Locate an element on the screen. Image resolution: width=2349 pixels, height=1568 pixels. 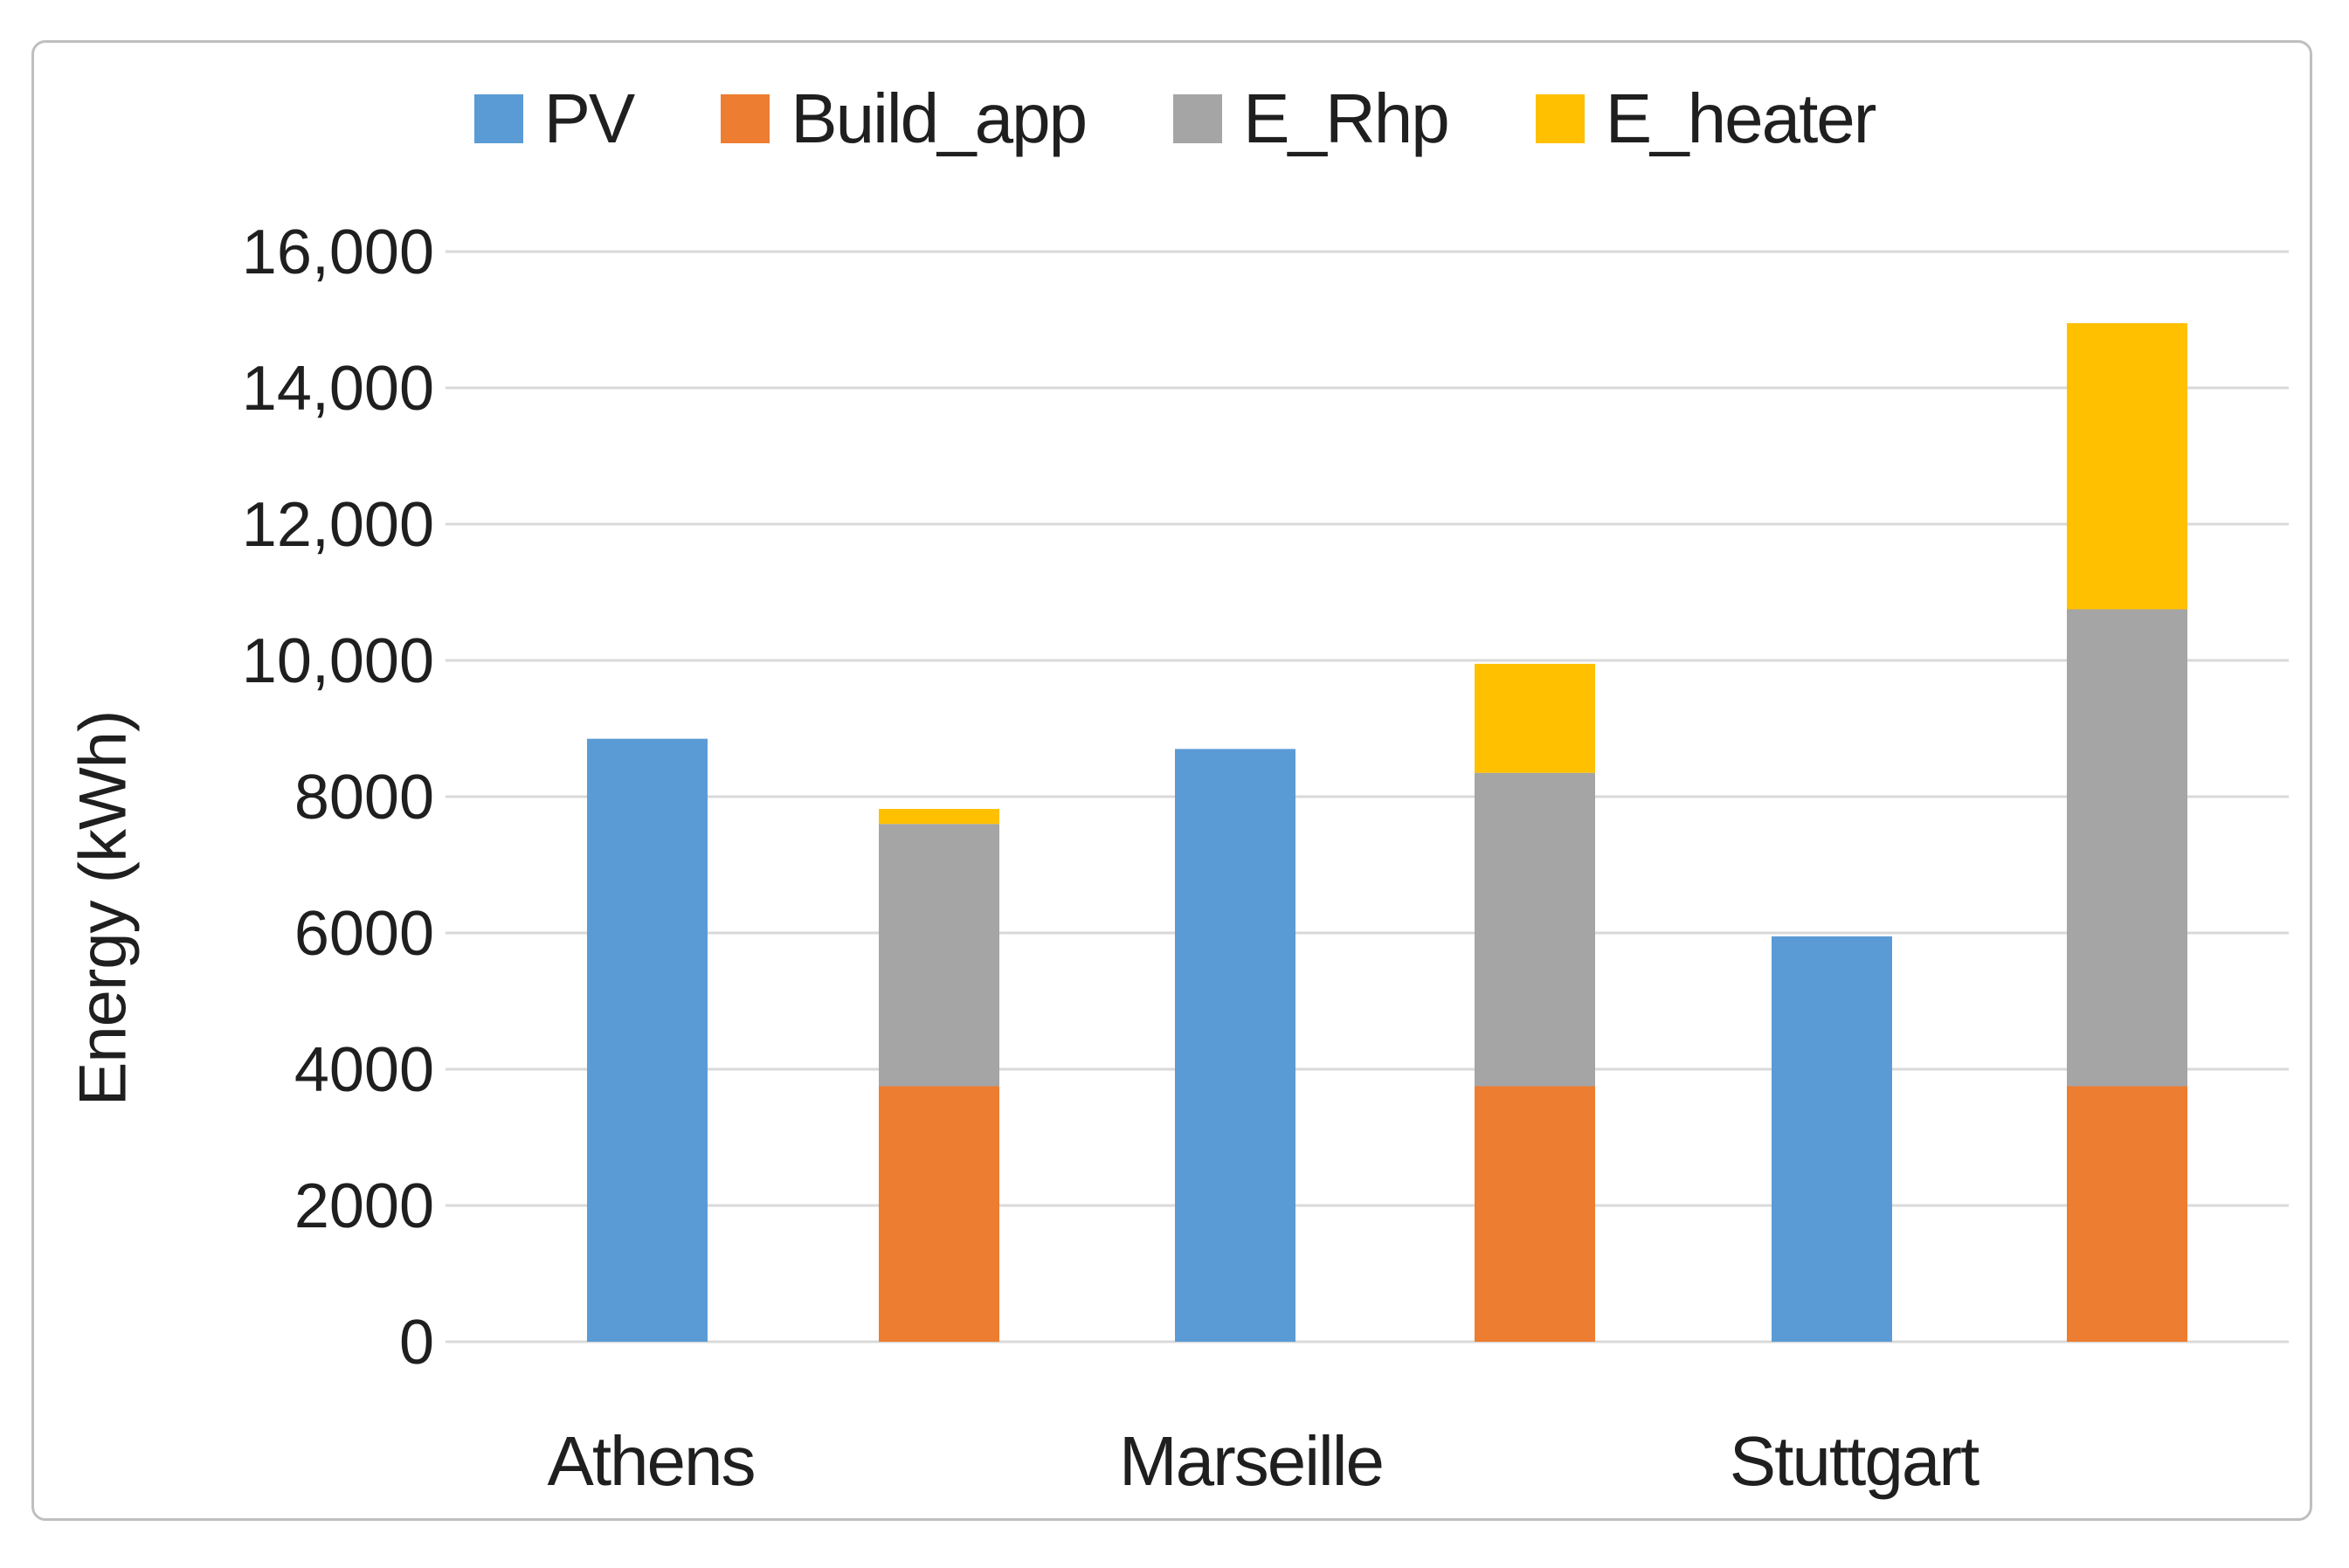
ytick-label-6000: 6000 is located at coordinates (364, 934).